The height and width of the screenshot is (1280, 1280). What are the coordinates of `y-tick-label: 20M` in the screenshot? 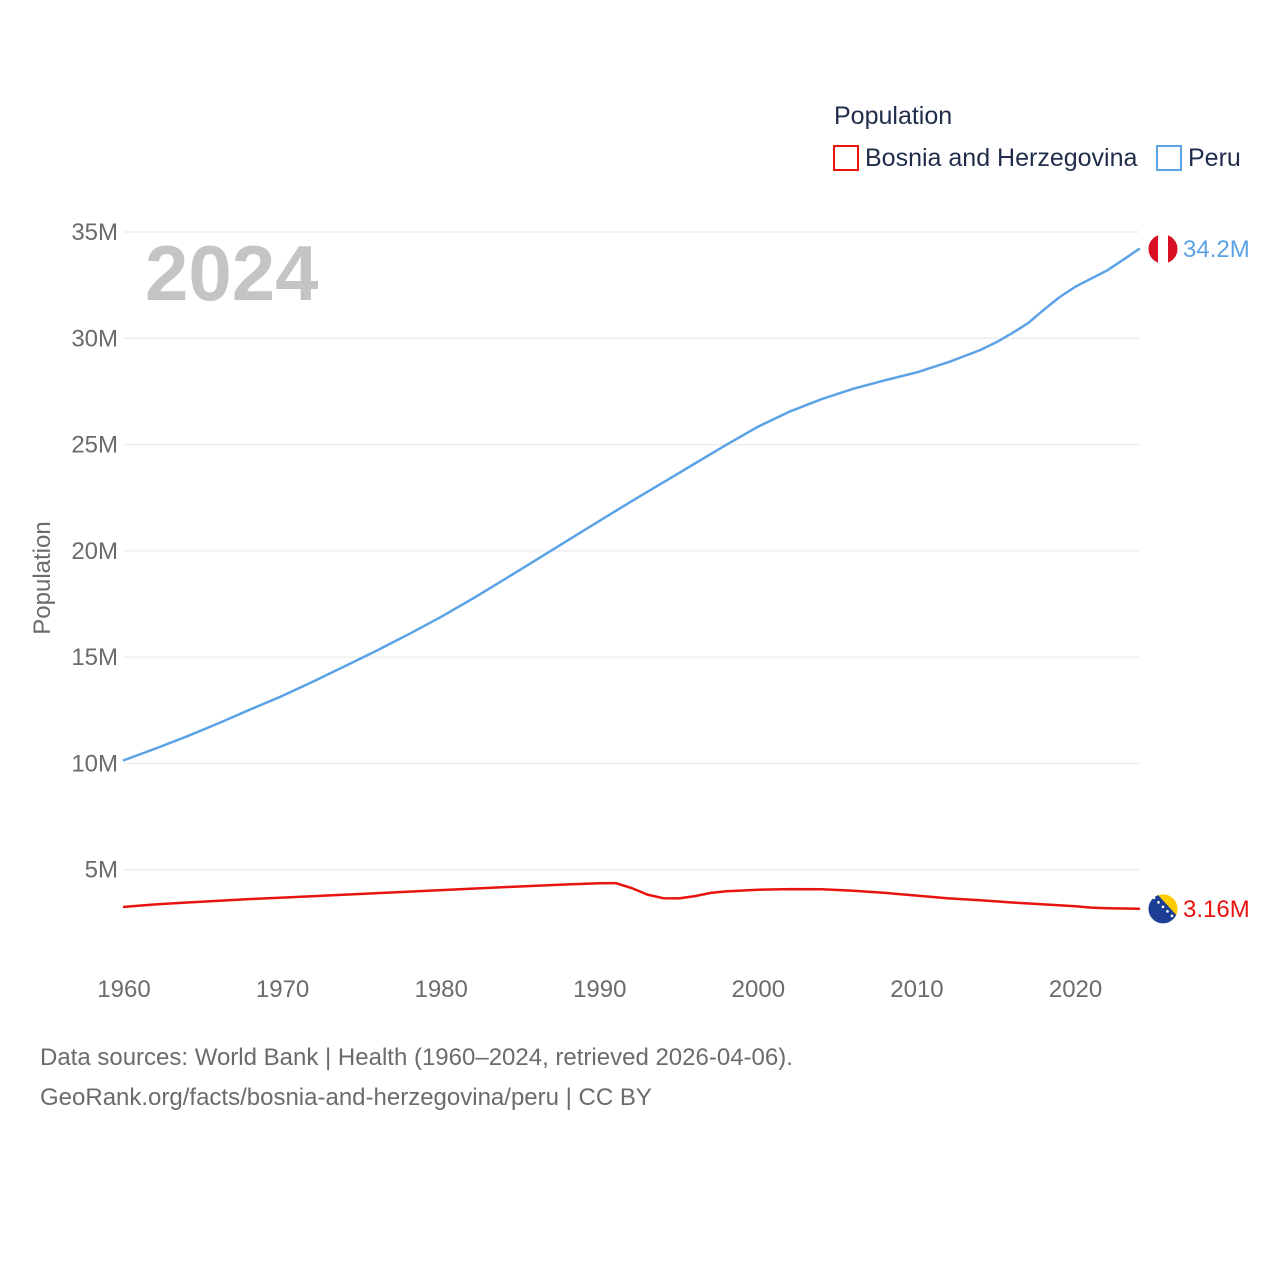 It's located at (94, 551).